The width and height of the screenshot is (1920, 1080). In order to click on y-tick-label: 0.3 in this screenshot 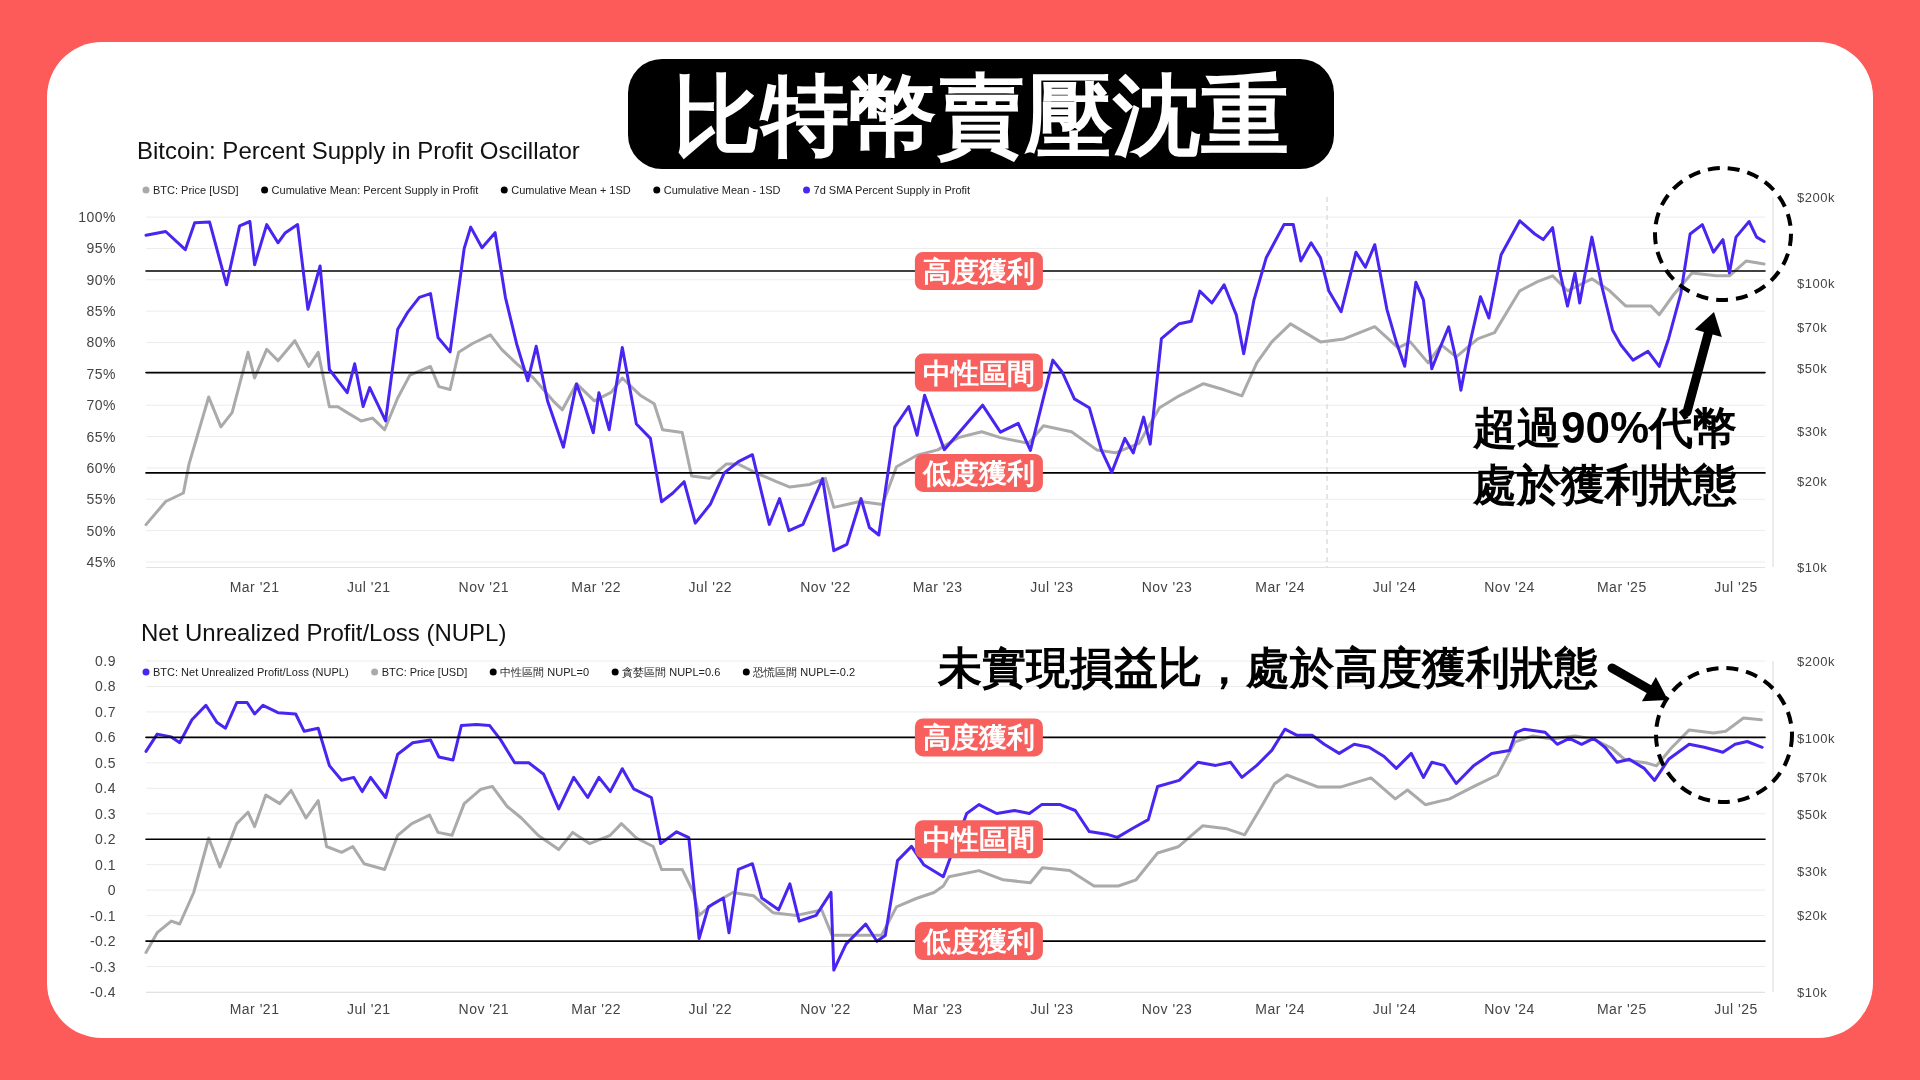, I will do `click(105, 813)`.